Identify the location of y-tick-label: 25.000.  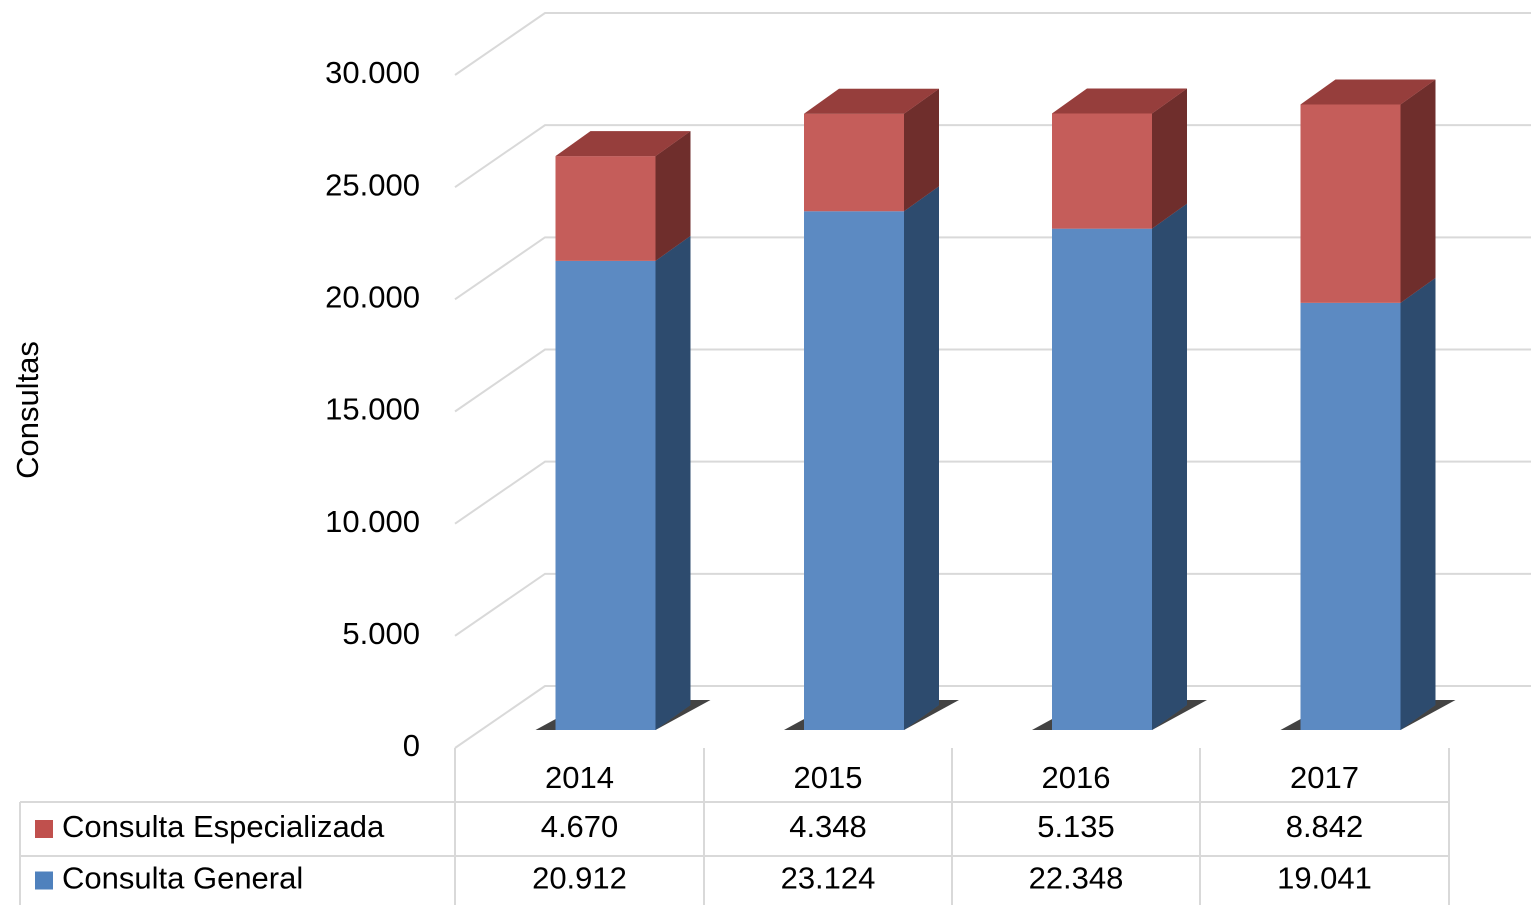
(372, 184).